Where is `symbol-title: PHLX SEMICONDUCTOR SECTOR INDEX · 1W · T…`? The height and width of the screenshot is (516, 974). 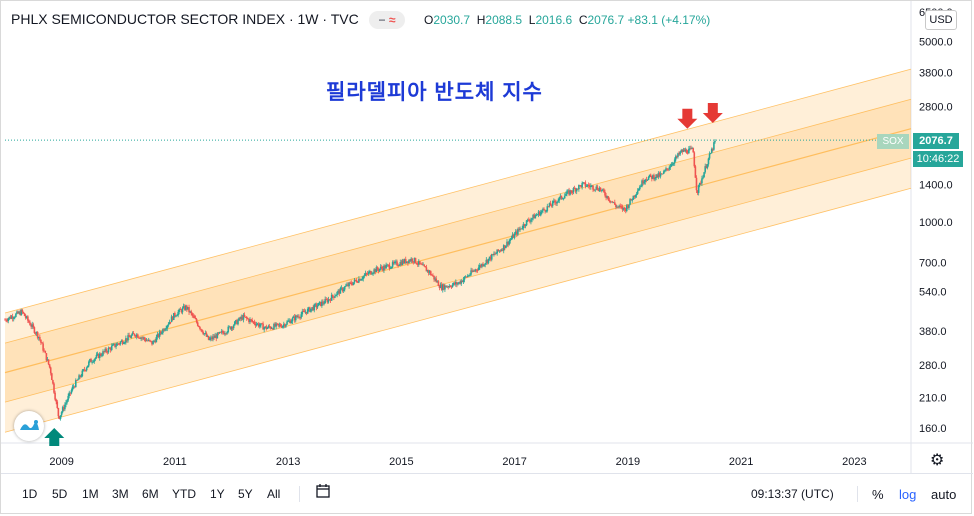
symbol-title: PHLX SEMICONDUCTOR SECTOR INDEX · 1W · T… is located at coordinates (185, 19).